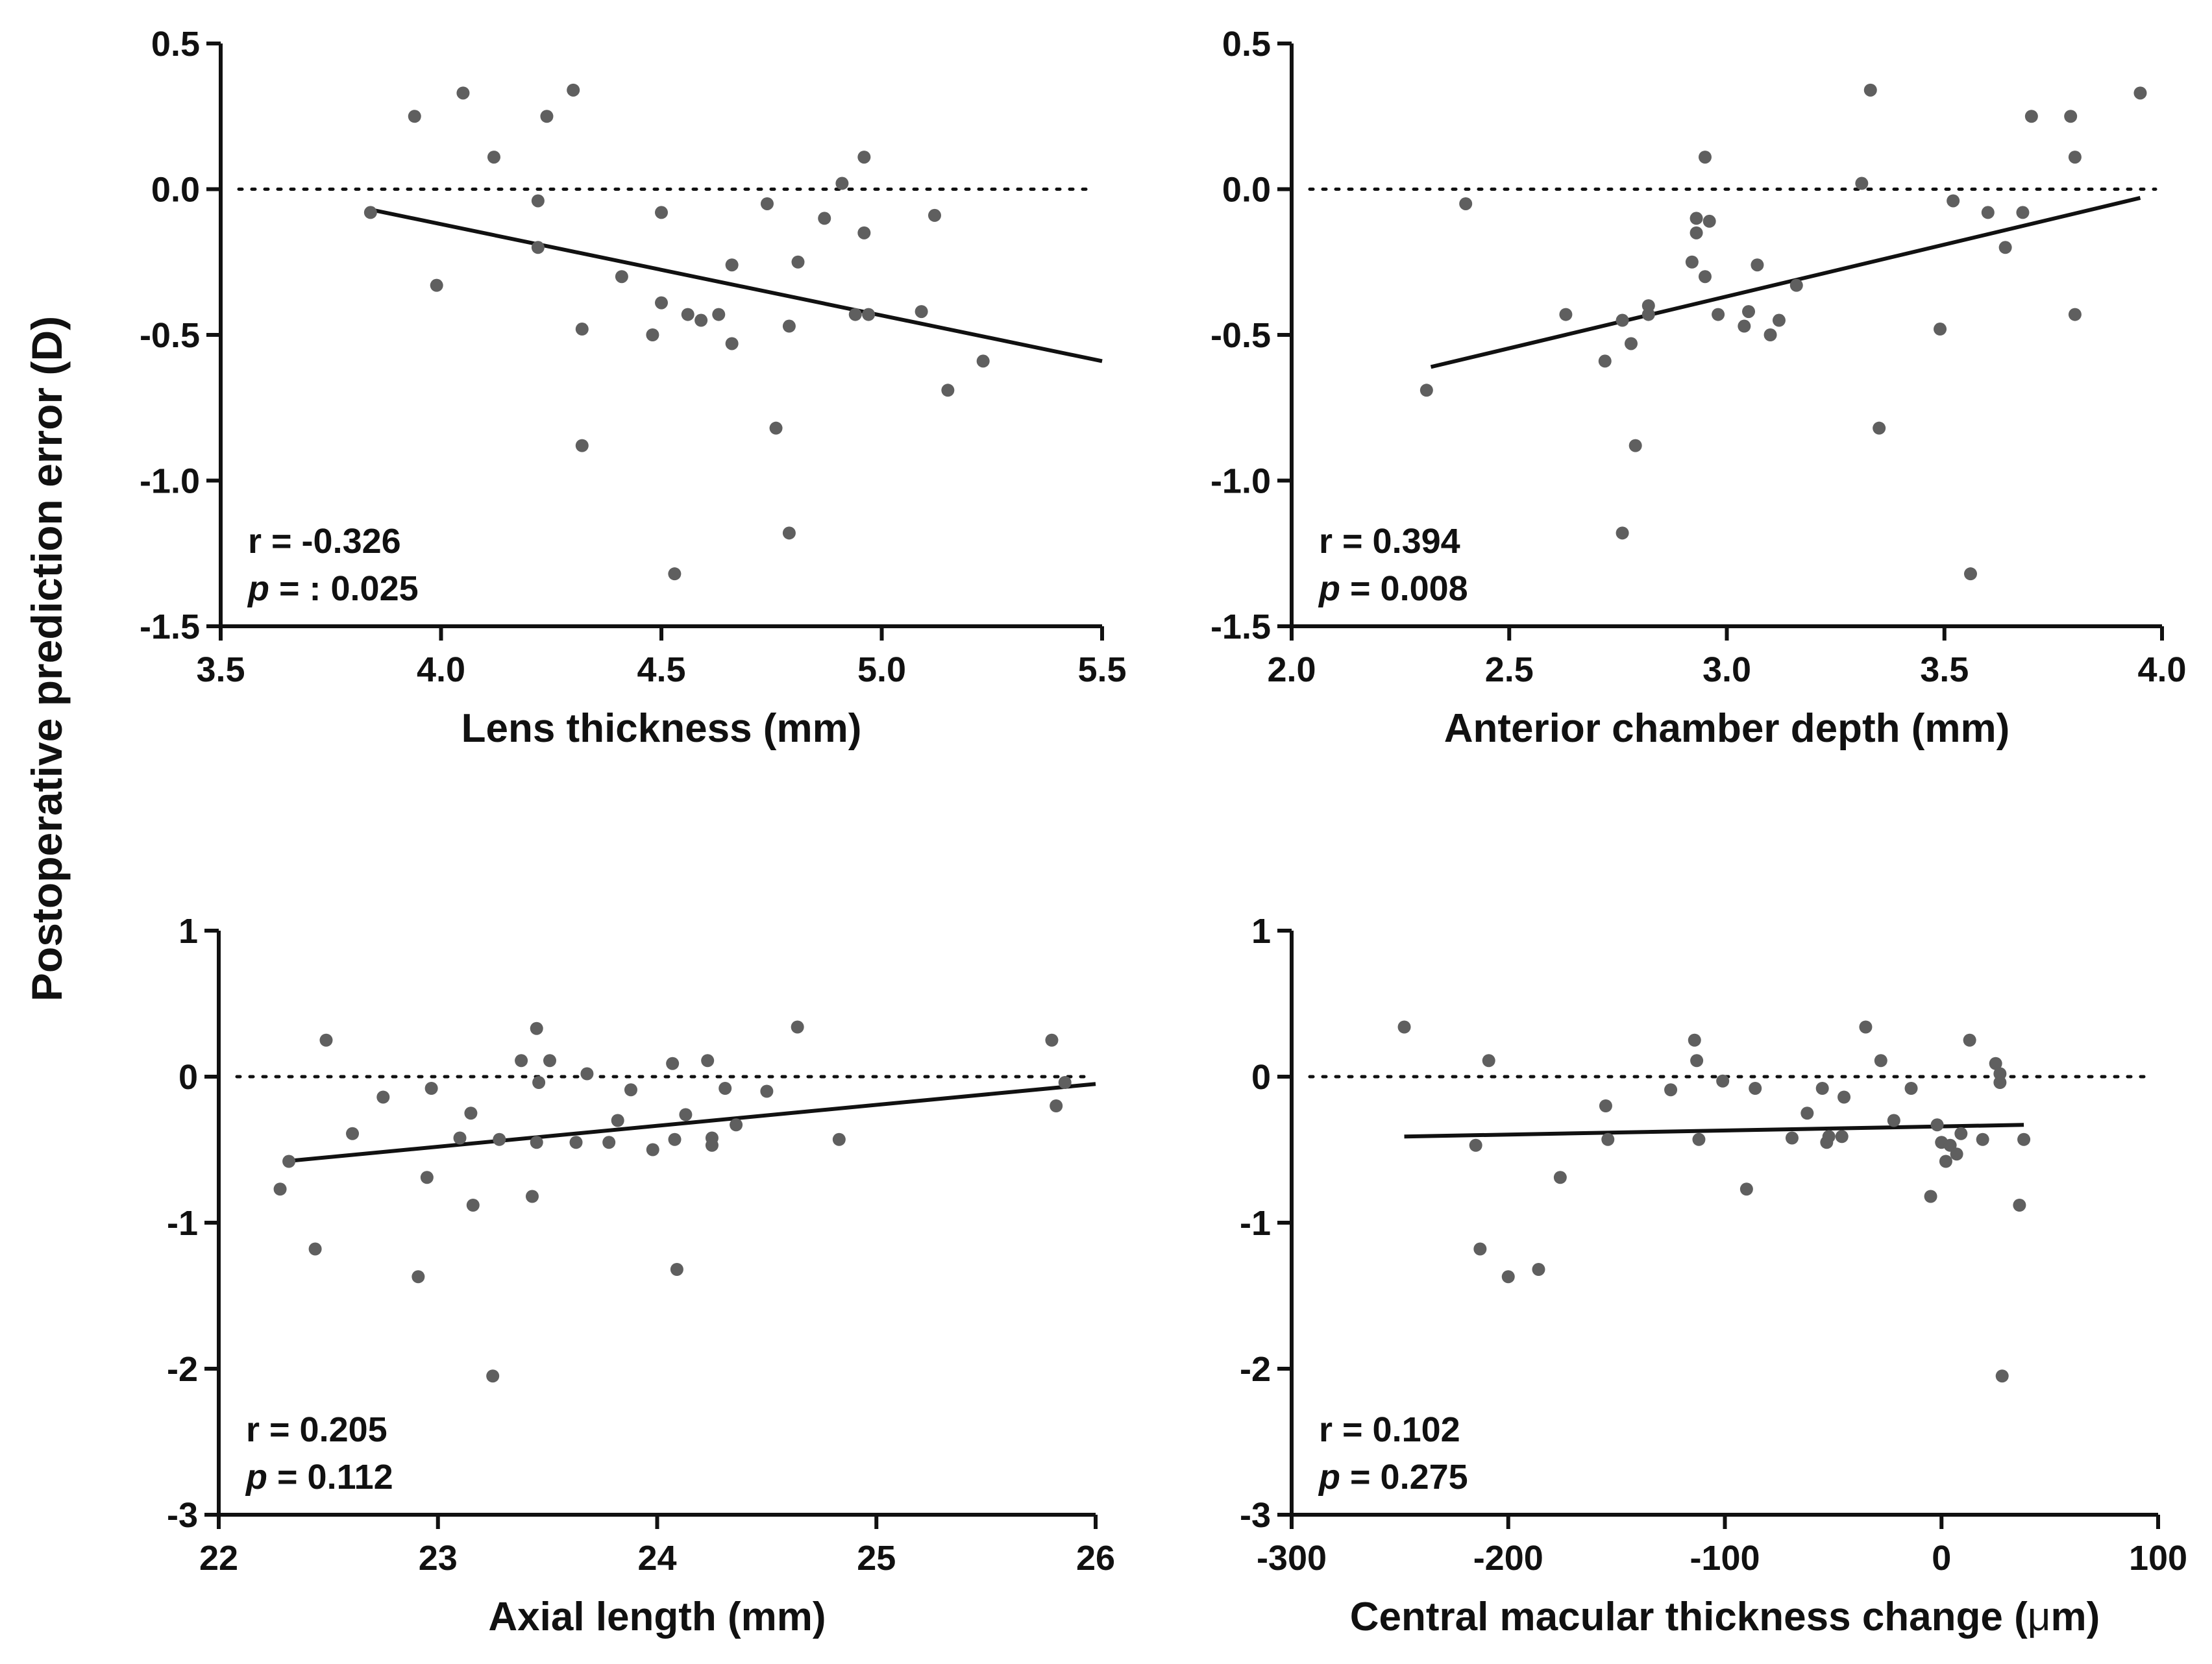 The height and width of the screenshot is (1664, 2212). I want to click on x-axis-title: Axial length (mm), so click(657, 1617).